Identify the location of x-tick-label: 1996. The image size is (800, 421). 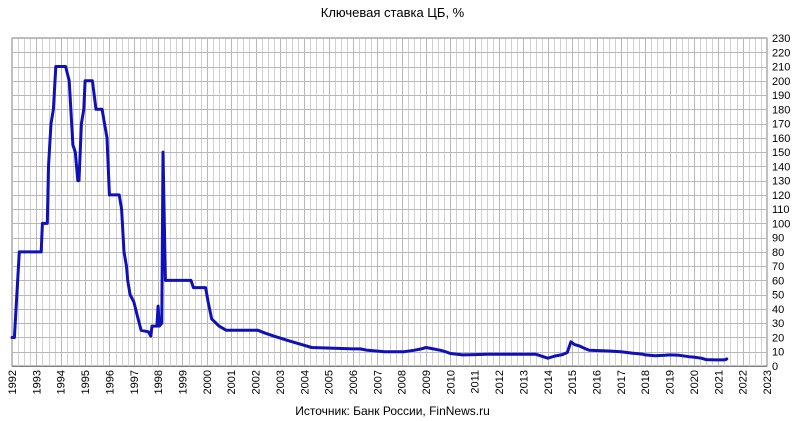
(110, 382).